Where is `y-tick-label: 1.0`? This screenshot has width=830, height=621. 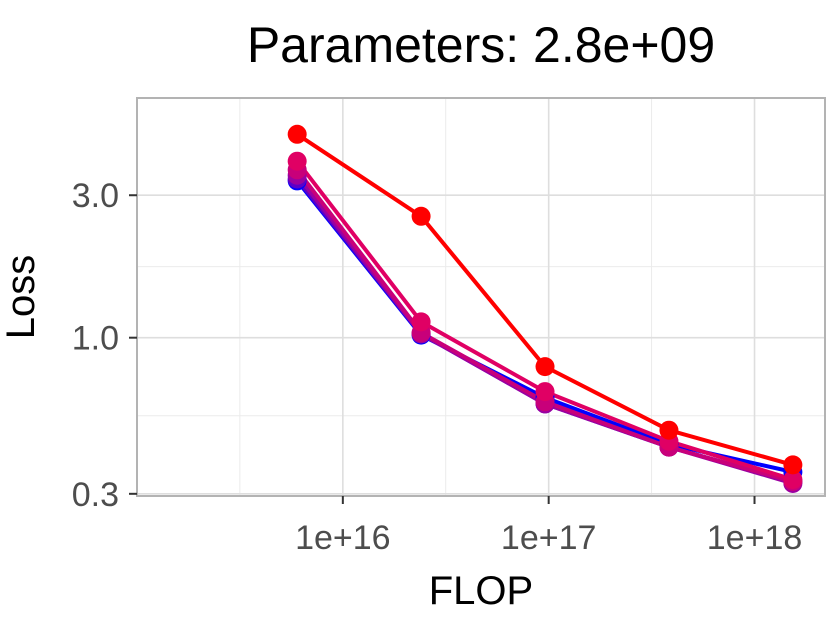
y-tick-label: 1.0 is located at coordinates (95, 339).